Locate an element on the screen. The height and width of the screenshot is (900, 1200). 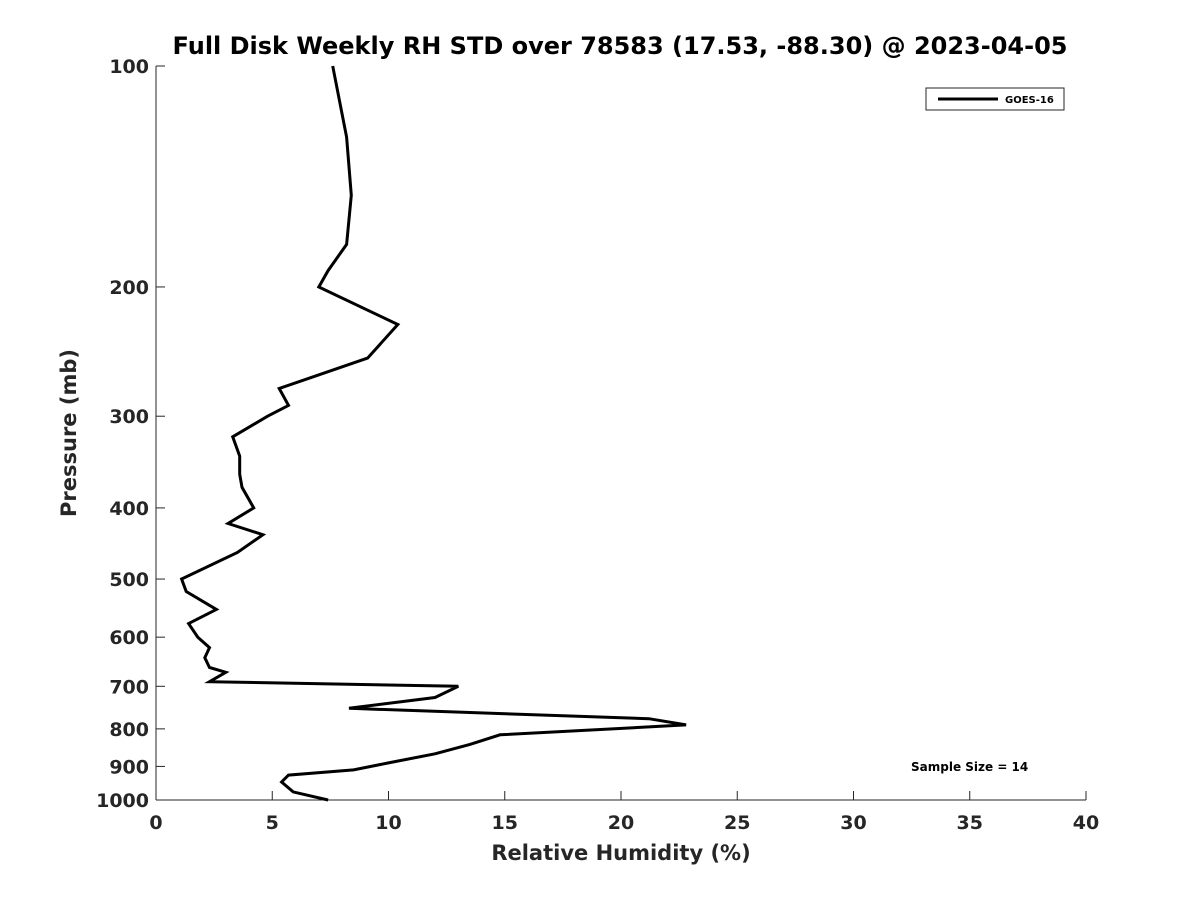
y-tick-label: 400 is located at coordinates (129, 509).